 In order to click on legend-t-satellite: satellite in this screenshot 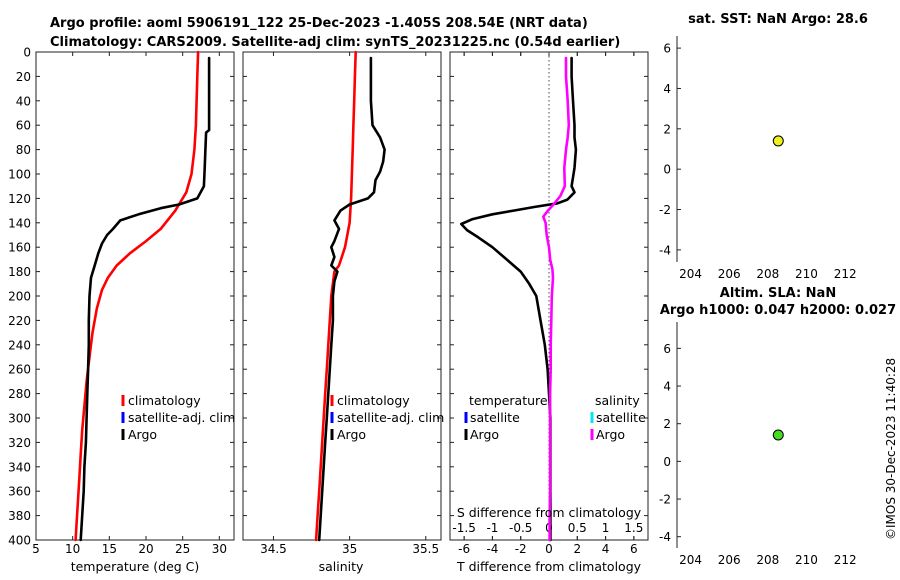, I will do `click(495, 417)`.